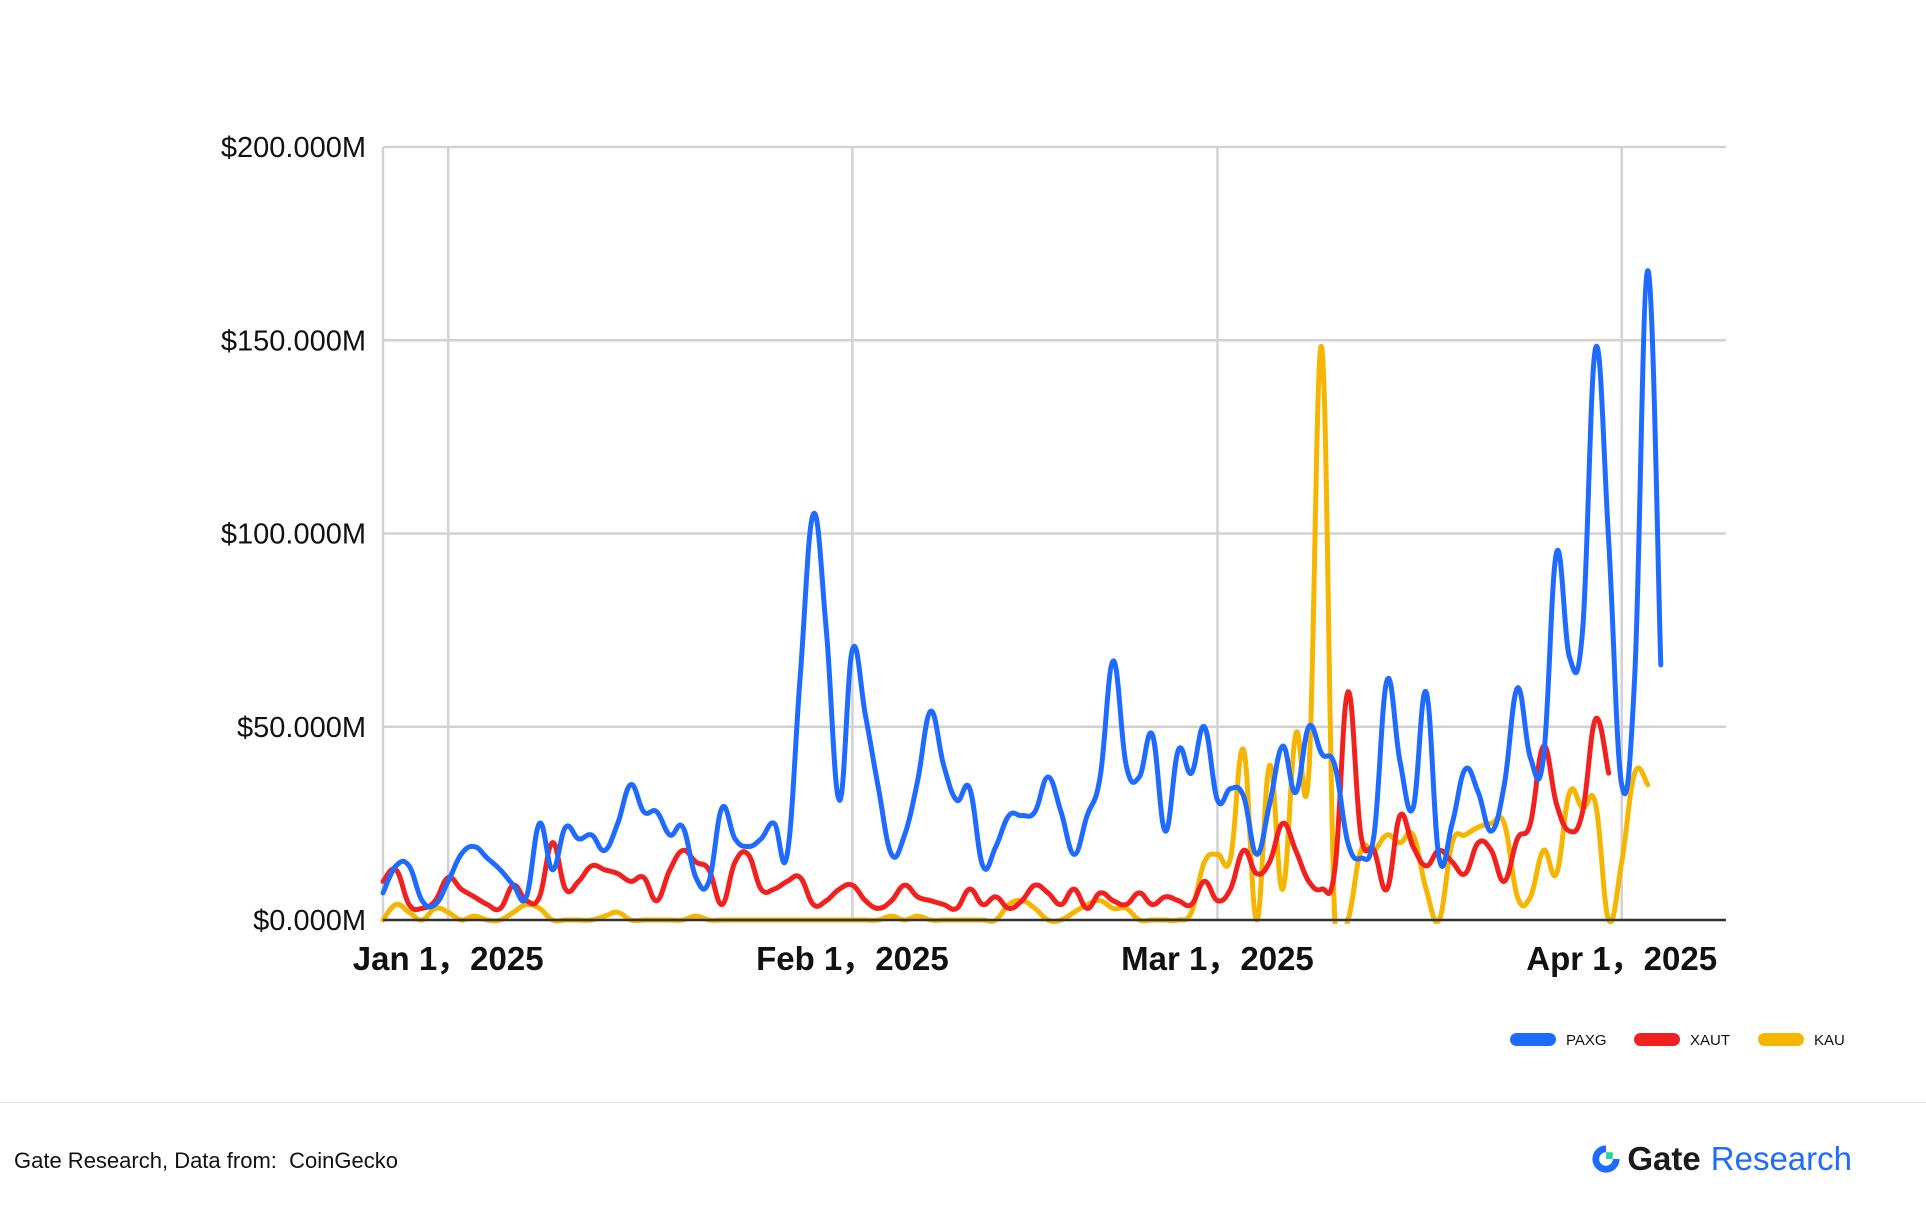 The image size is (1926, 1220). What do you see at coordinates (206, 1160) in the screenshot?
I see `data-source-note: Gate Research, Data from: CoinGecko` at bounding box center [206, 1160].